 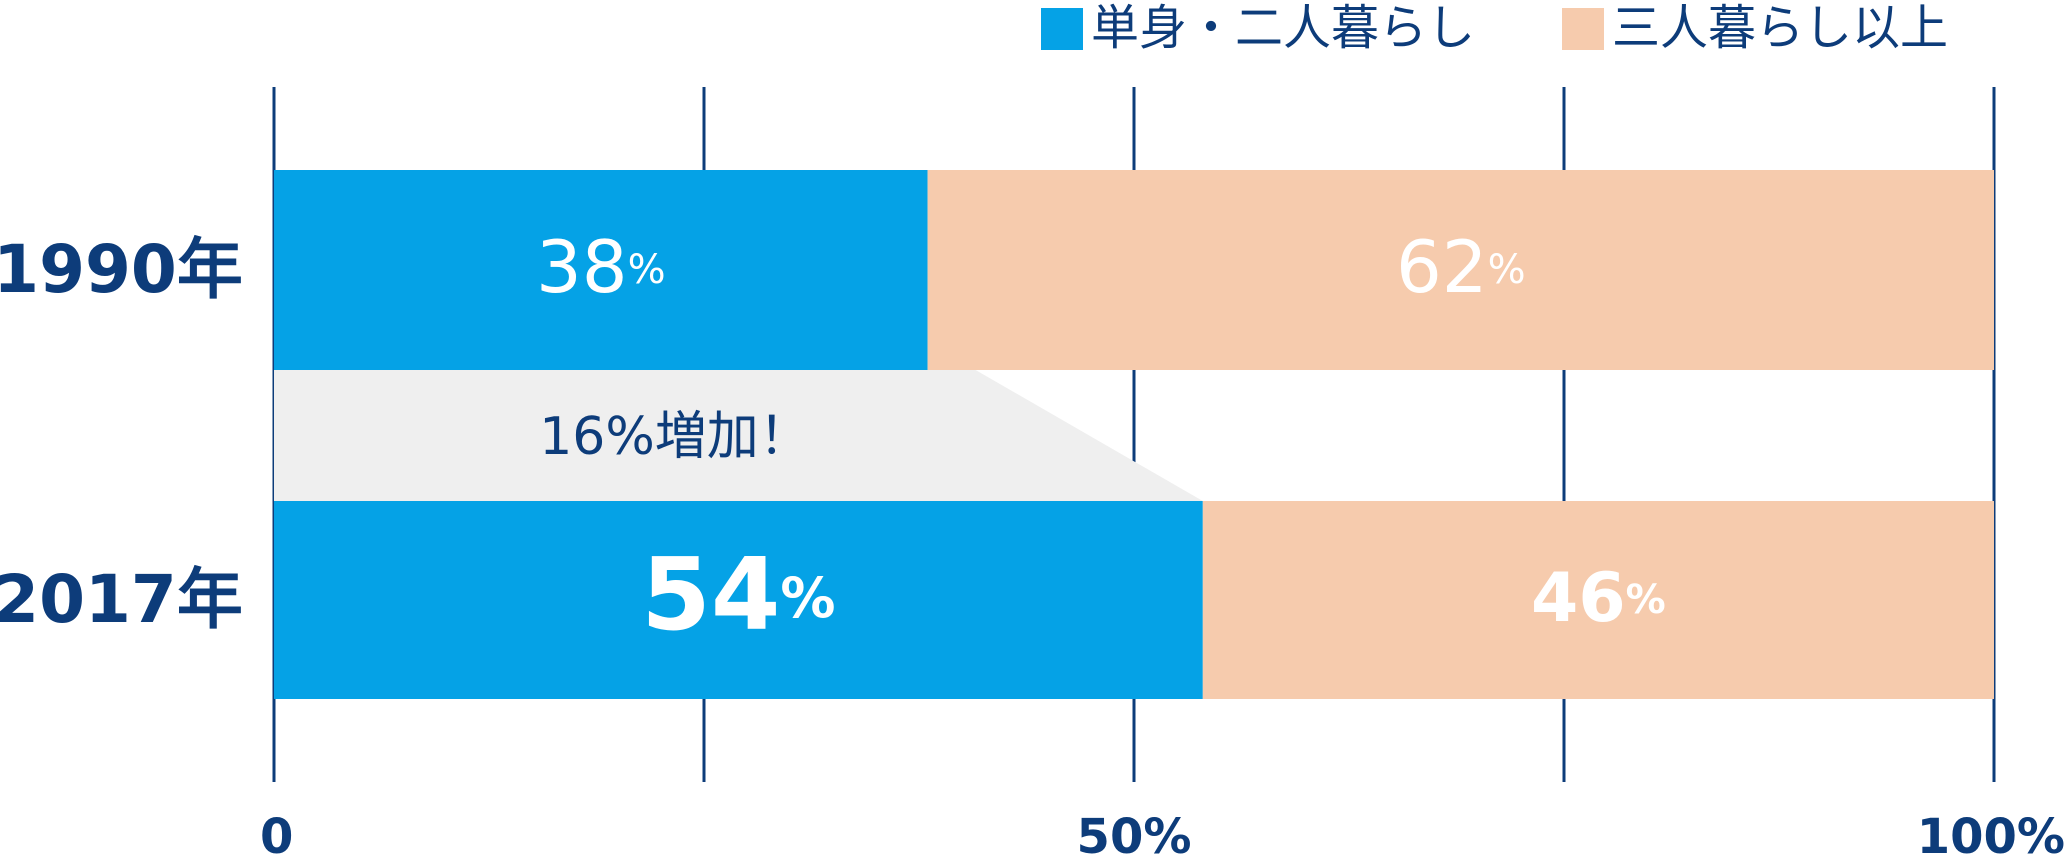 I want to click on increase-band, so click(x=738, y=435).